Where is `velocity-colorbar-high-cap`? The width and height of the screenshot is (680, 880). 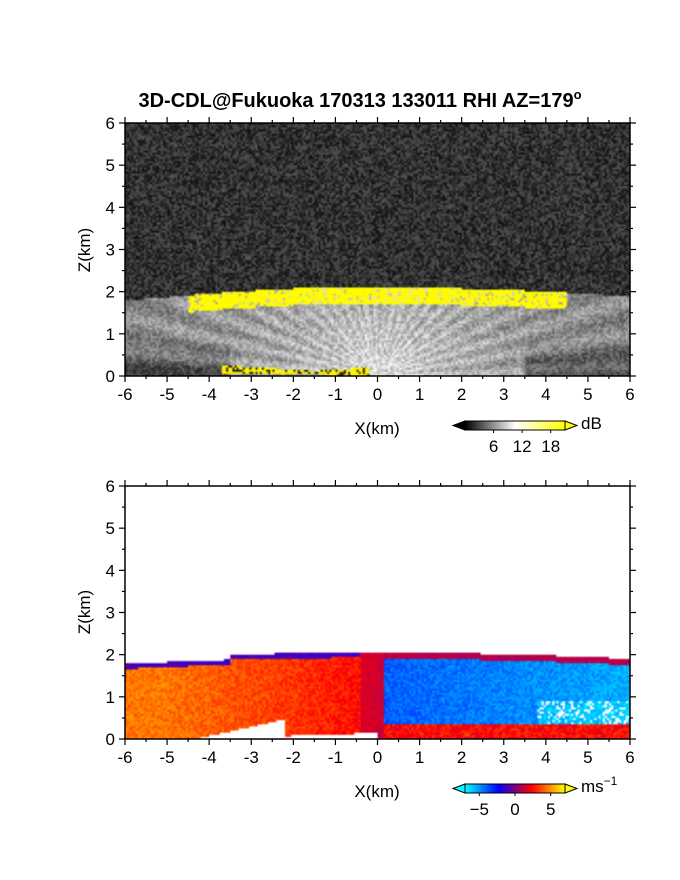 velocity-colorbar-high-cap is located at coordinates (571, 788).